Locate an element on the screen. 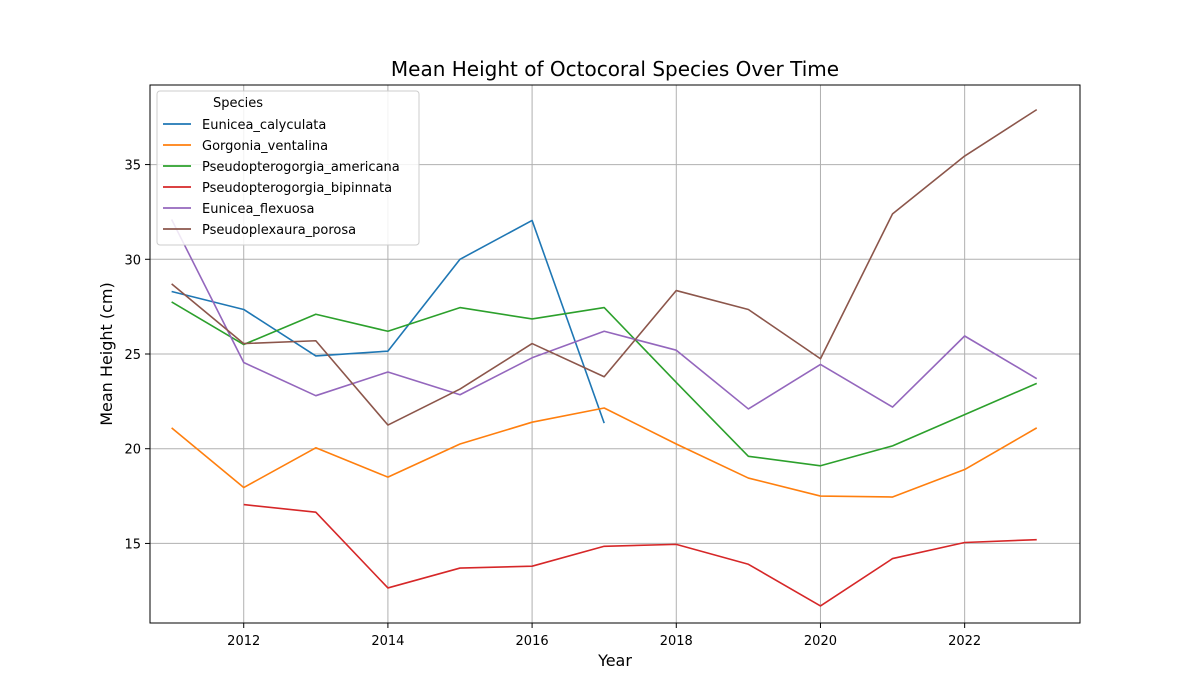  y-axis-label: Mean Height (cm) is located at coordinates (106, 354).